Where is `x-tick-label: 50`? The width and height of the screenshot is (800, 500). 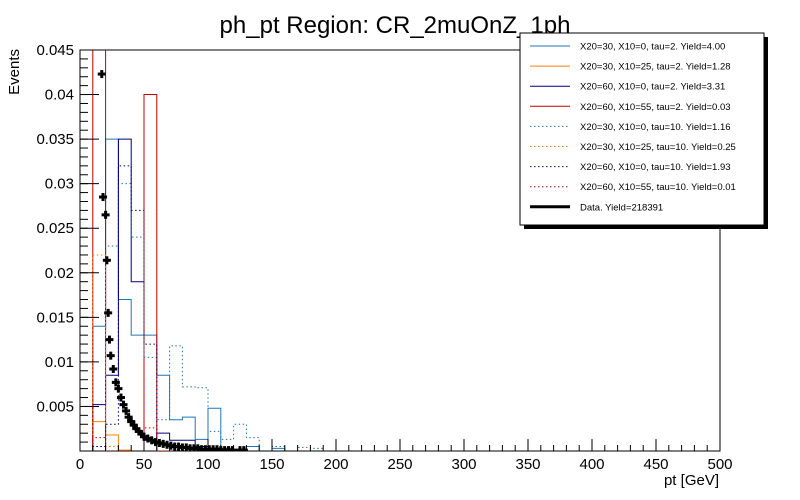
x-tick-label: 50 is located at coordinates (144, 464).